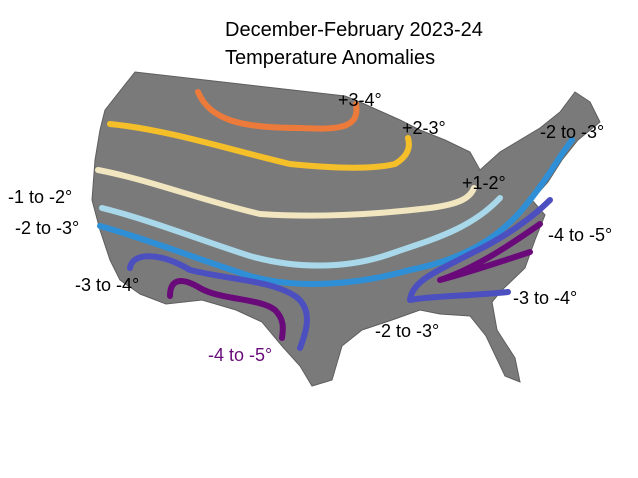 The height and width of the screenshot is (478, 638). What do you see at coordinates (484, 183) in the screenshot?
I see `anomaly-label: +1-2°` at bounding box center [484, 183].